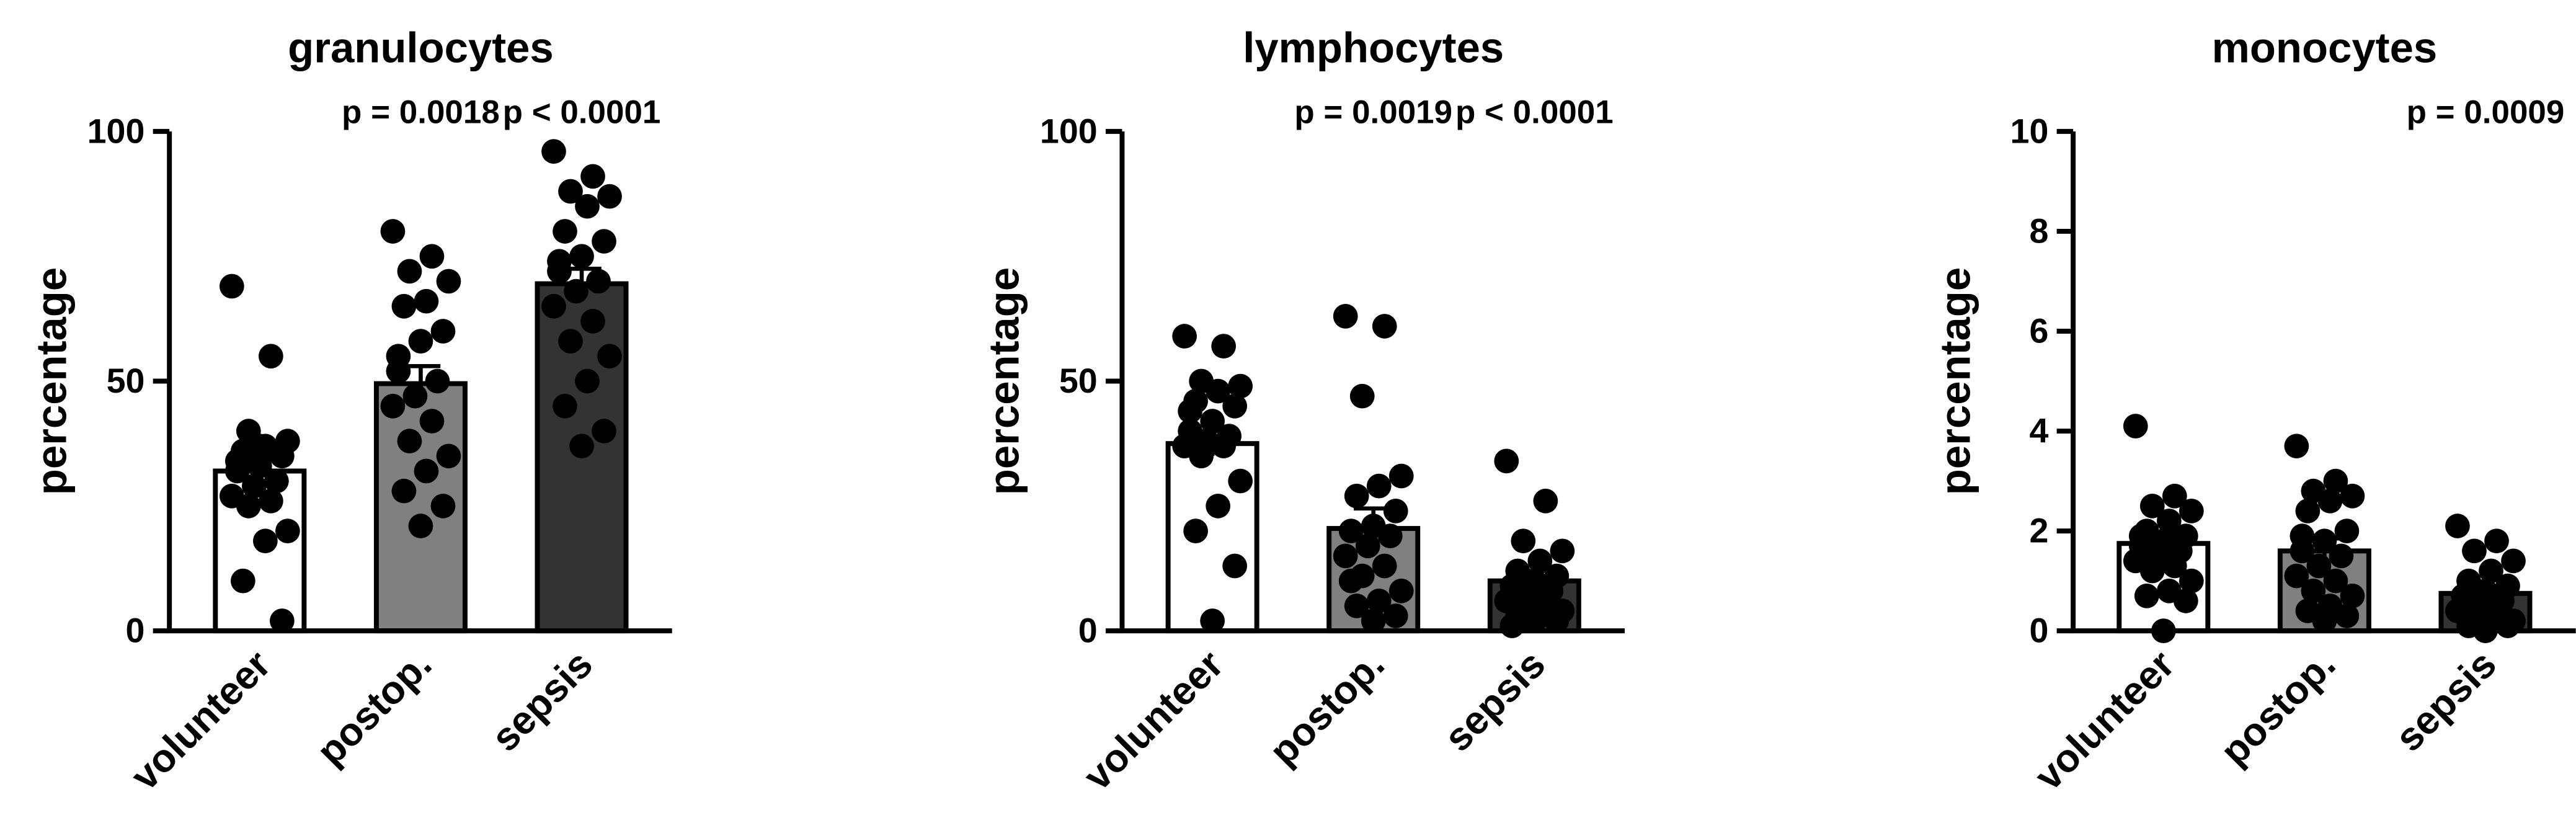 This screenshot has height=828, width=2576. Describe the element at coordinates (1078, 381) in the screenshot. I see `y-tick-label: 50` at that location.